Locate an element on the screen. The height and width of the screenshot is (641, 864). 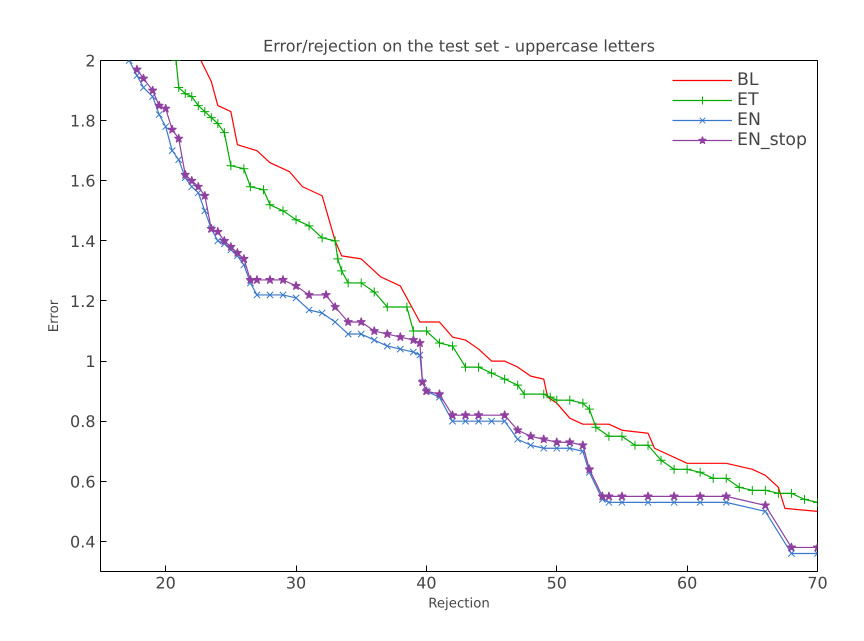
legend-label: EN is located at coordinates (749, 120).